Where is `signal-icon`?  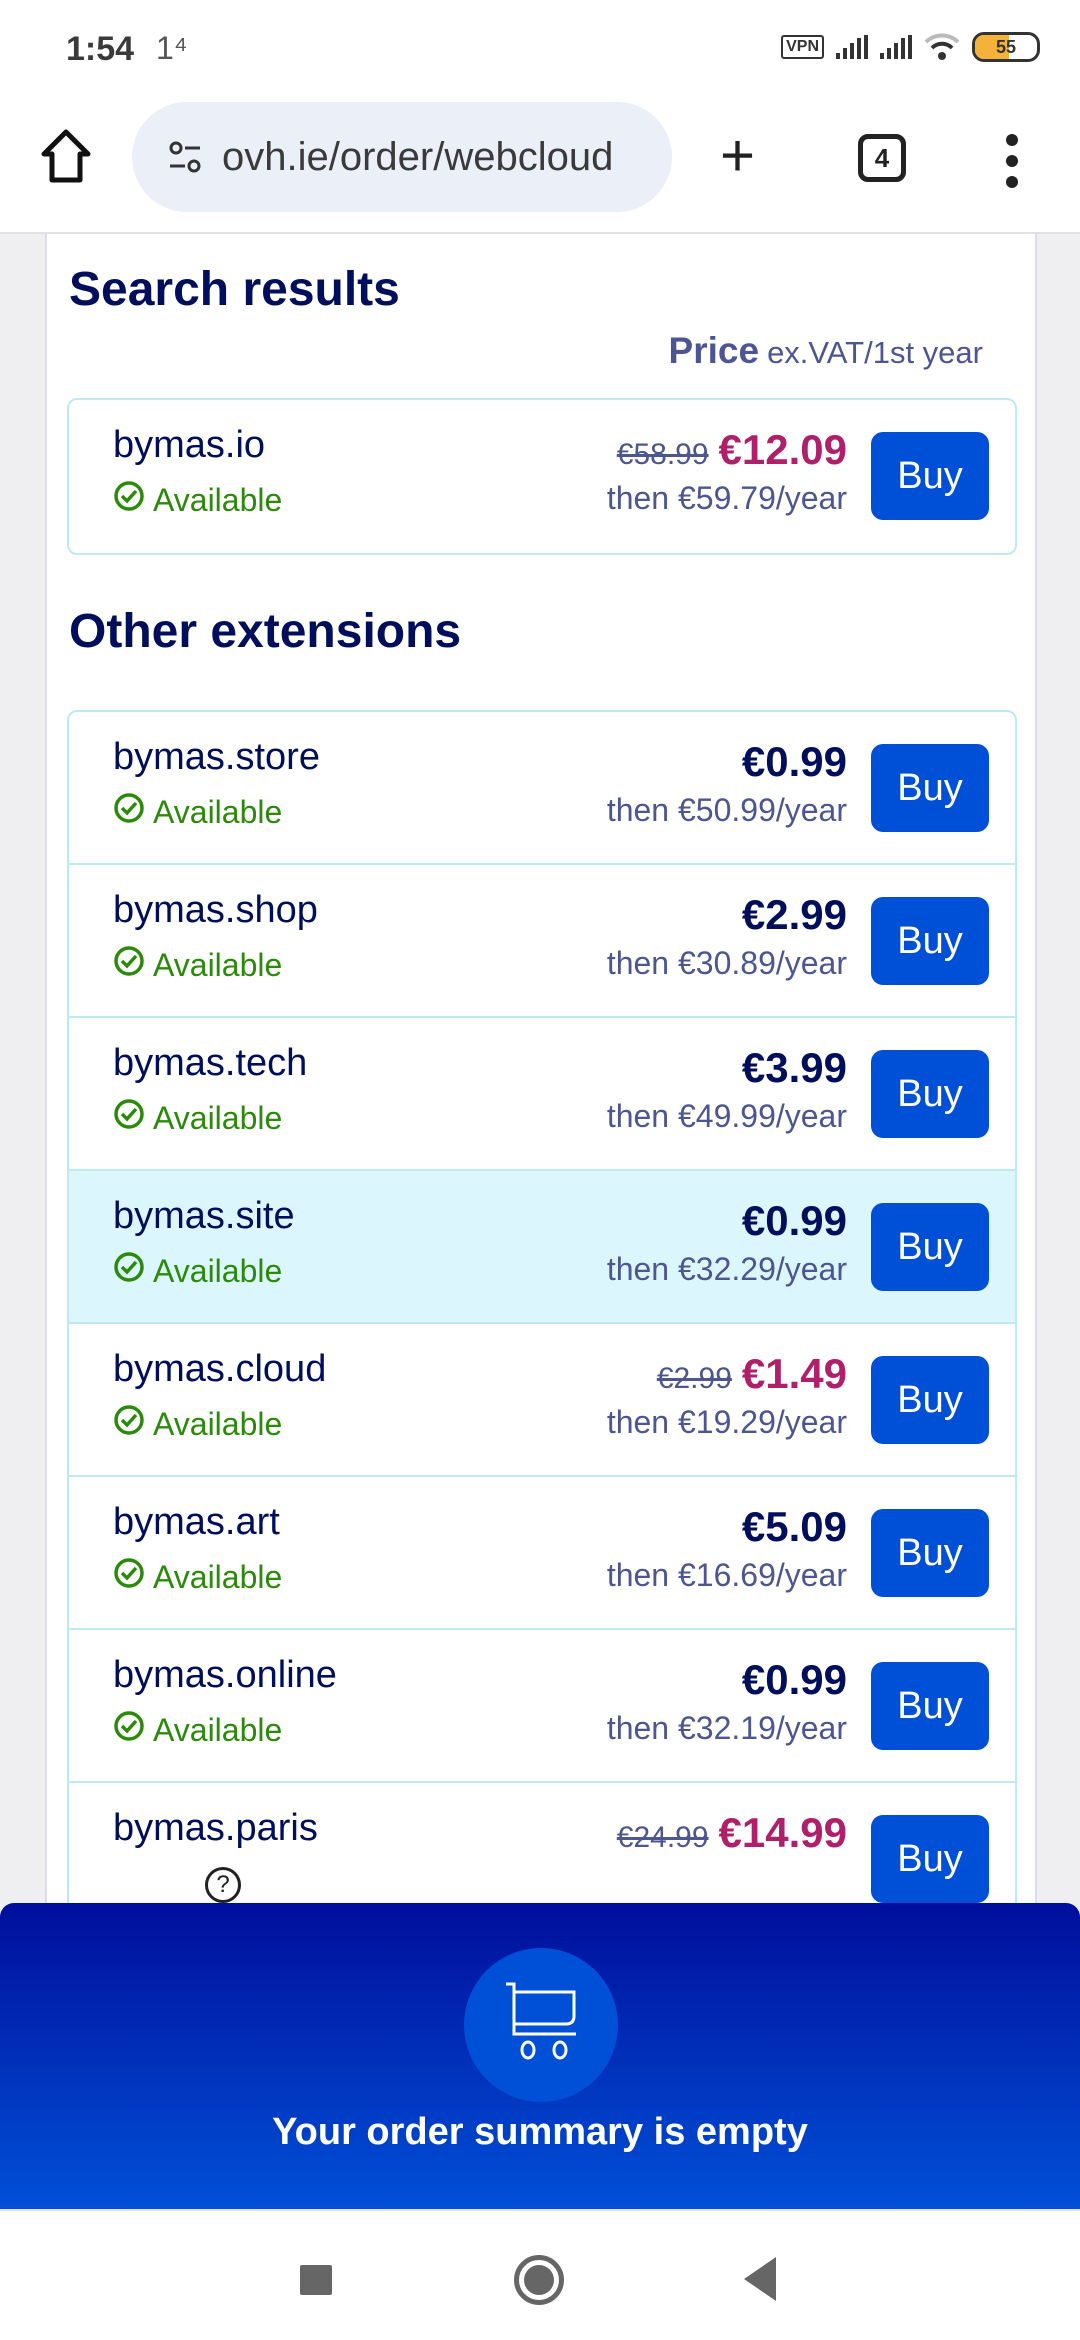
signal-icon is located at coordinates (852, 47).